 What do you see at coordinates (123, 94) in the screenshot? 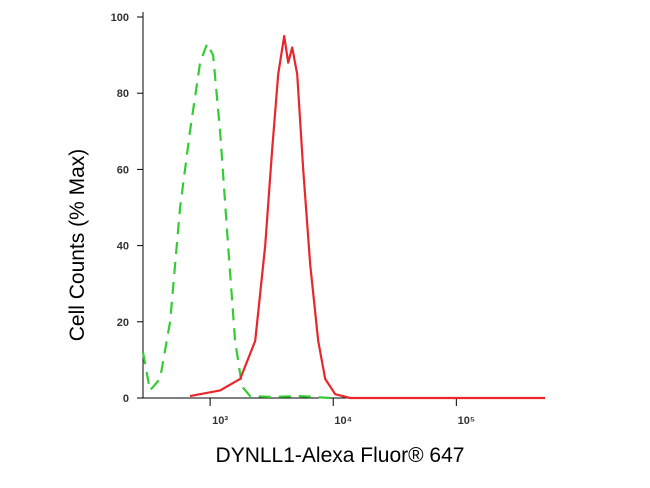
I see `y-tick-label: 80` at bounding box center [123, 94].